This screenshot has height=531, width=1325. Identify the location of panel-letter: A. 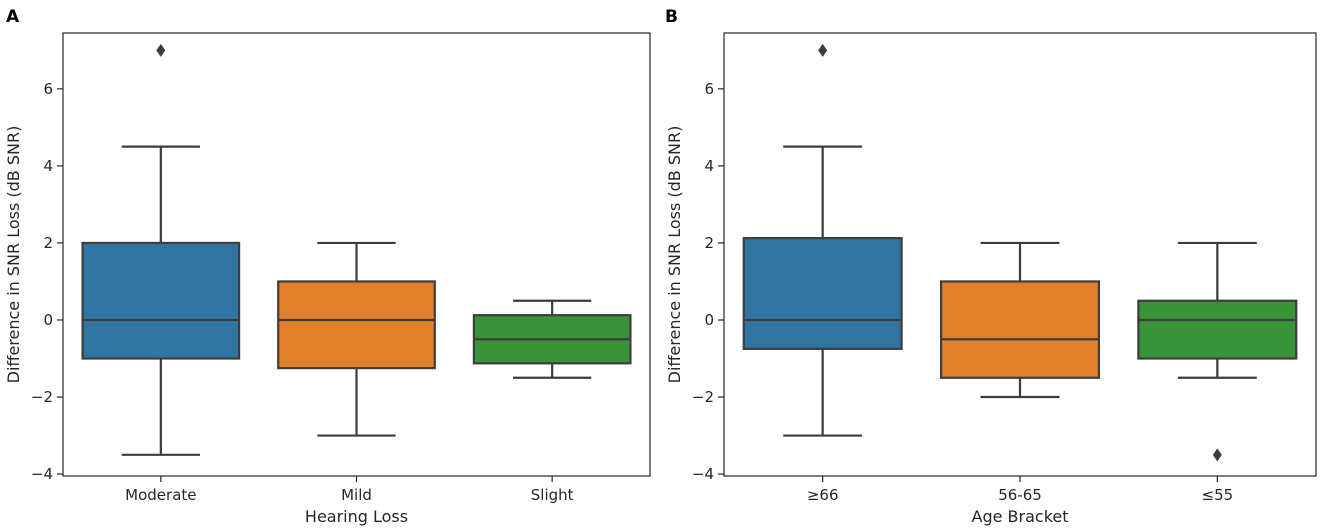
(13, 17).